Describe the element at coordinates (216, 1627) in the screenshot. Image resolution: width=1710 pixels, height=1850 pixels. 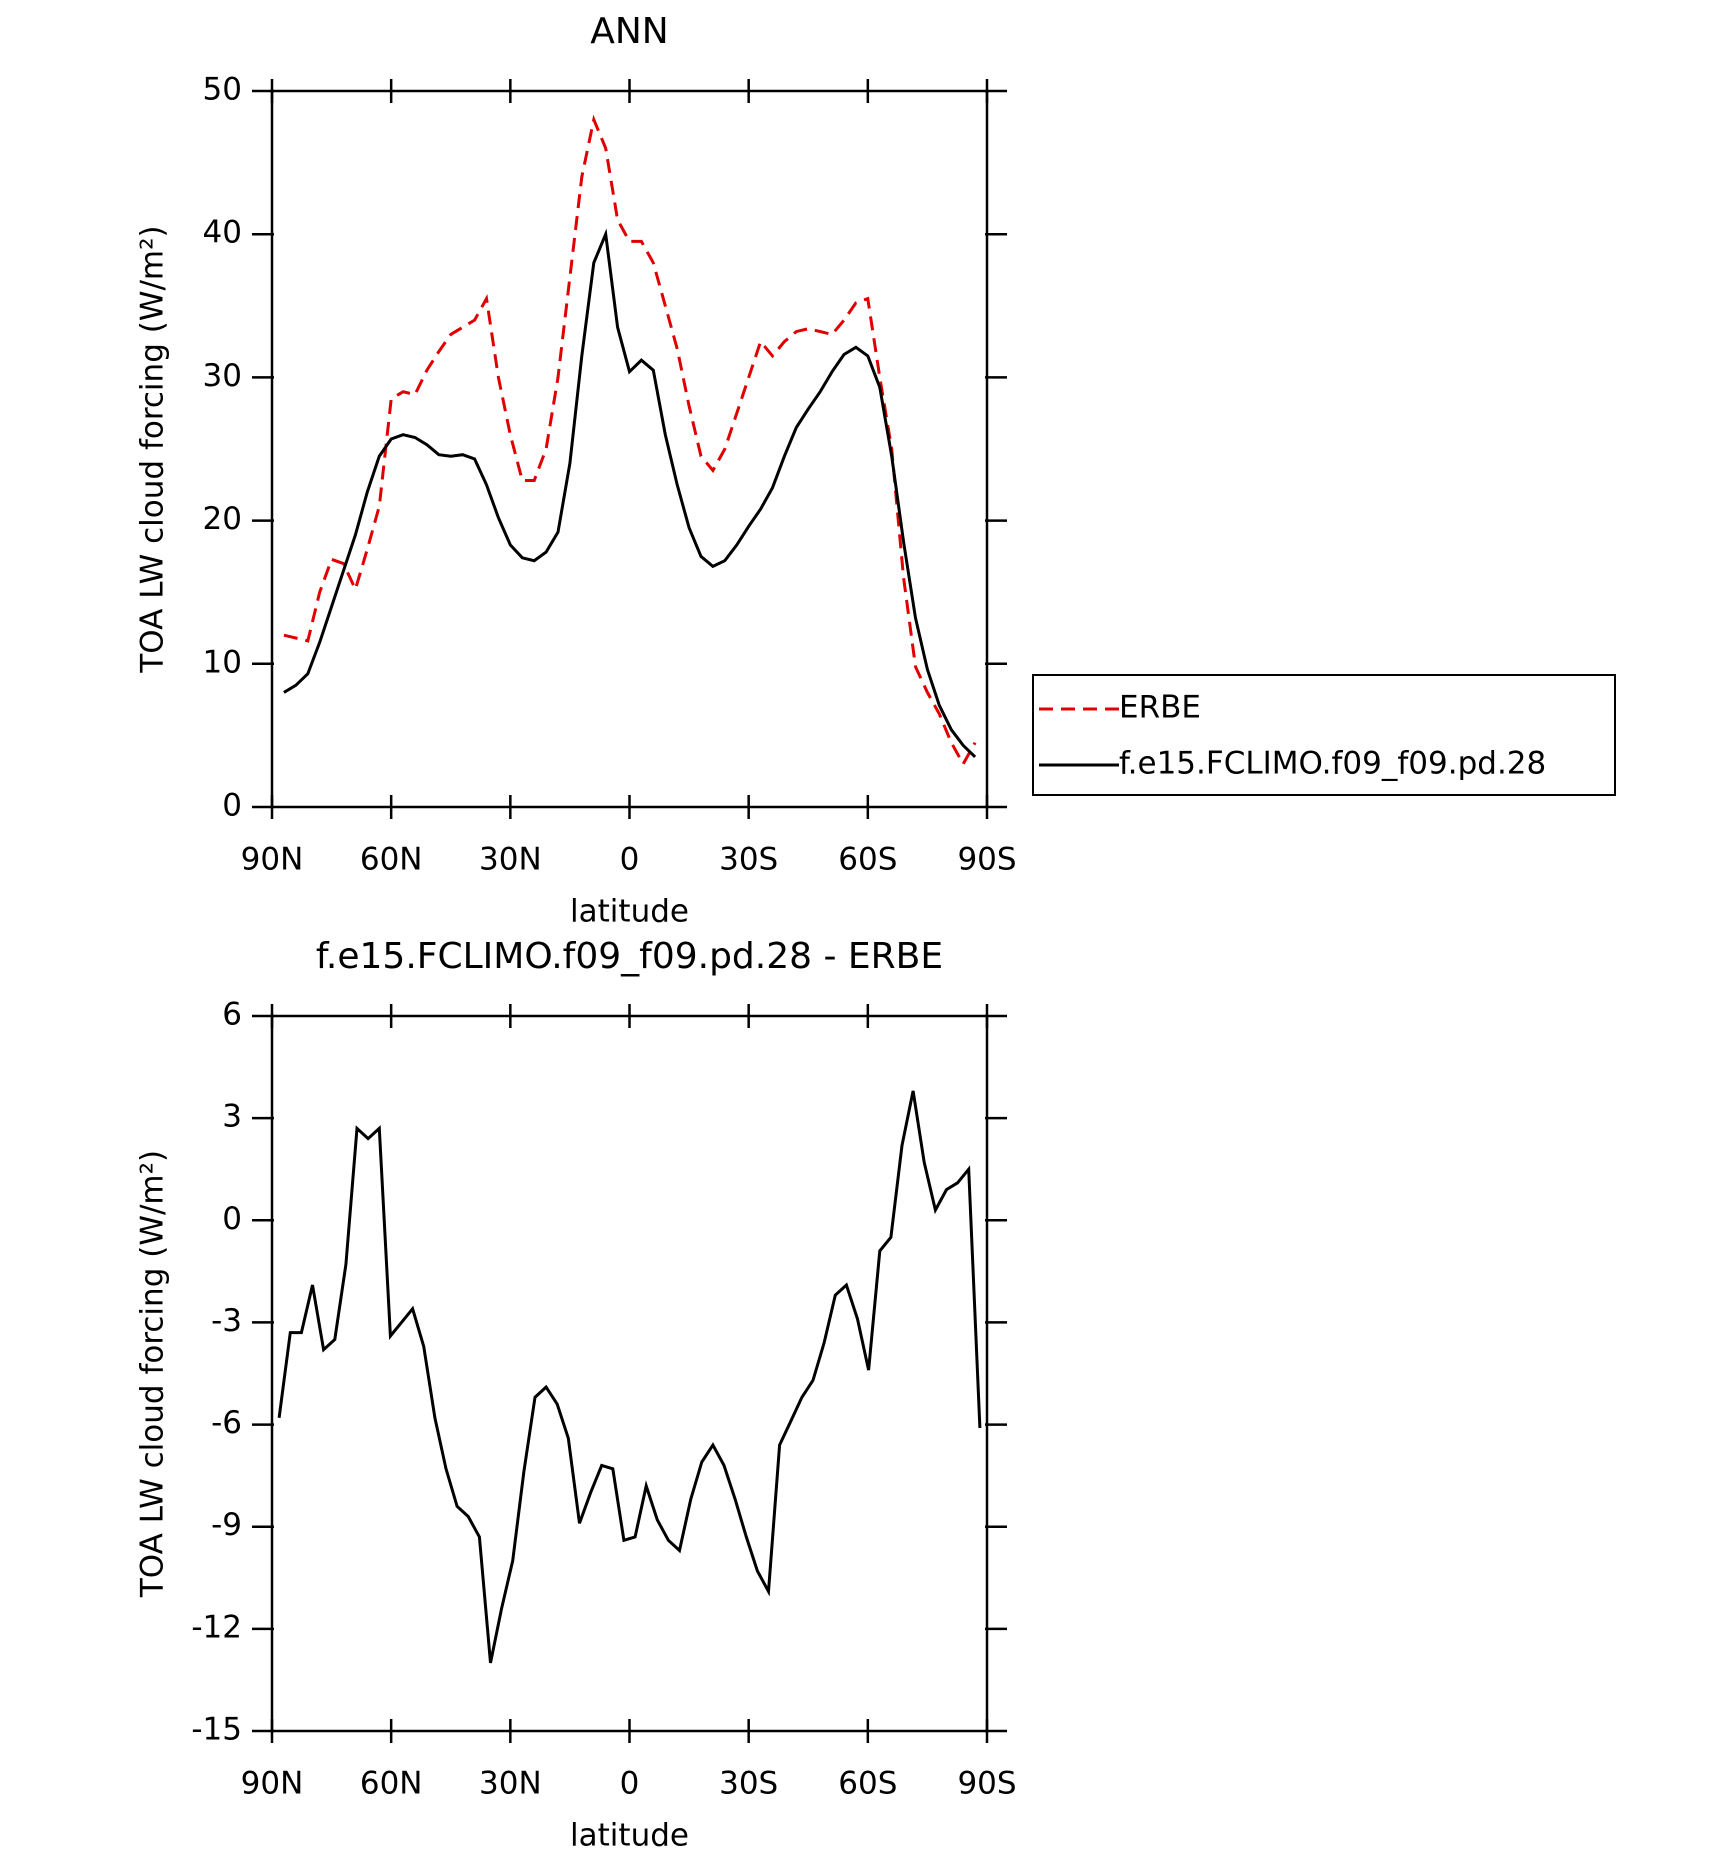
I see `y-tick-label: -12` at that location.